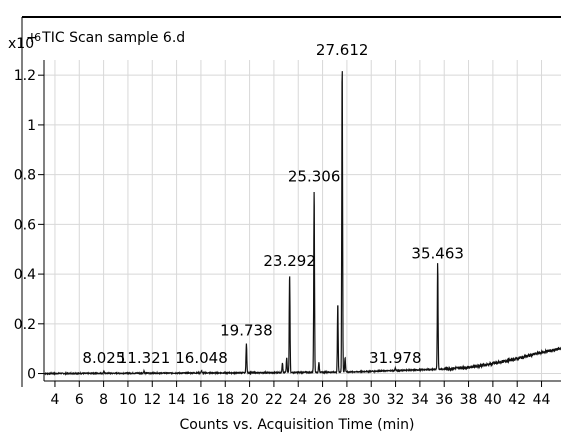  What do you see at coordinates (274, 400) in the screenshot?
I see `x-tick-label-22: 22` at bounding box center [274, 400].